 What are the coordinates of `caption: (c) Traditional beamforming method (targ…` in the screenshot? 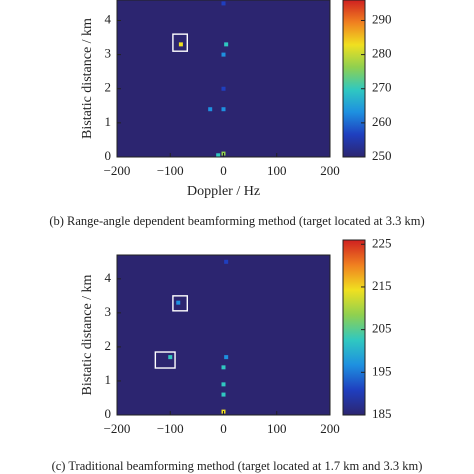 It's located at (237, 466).